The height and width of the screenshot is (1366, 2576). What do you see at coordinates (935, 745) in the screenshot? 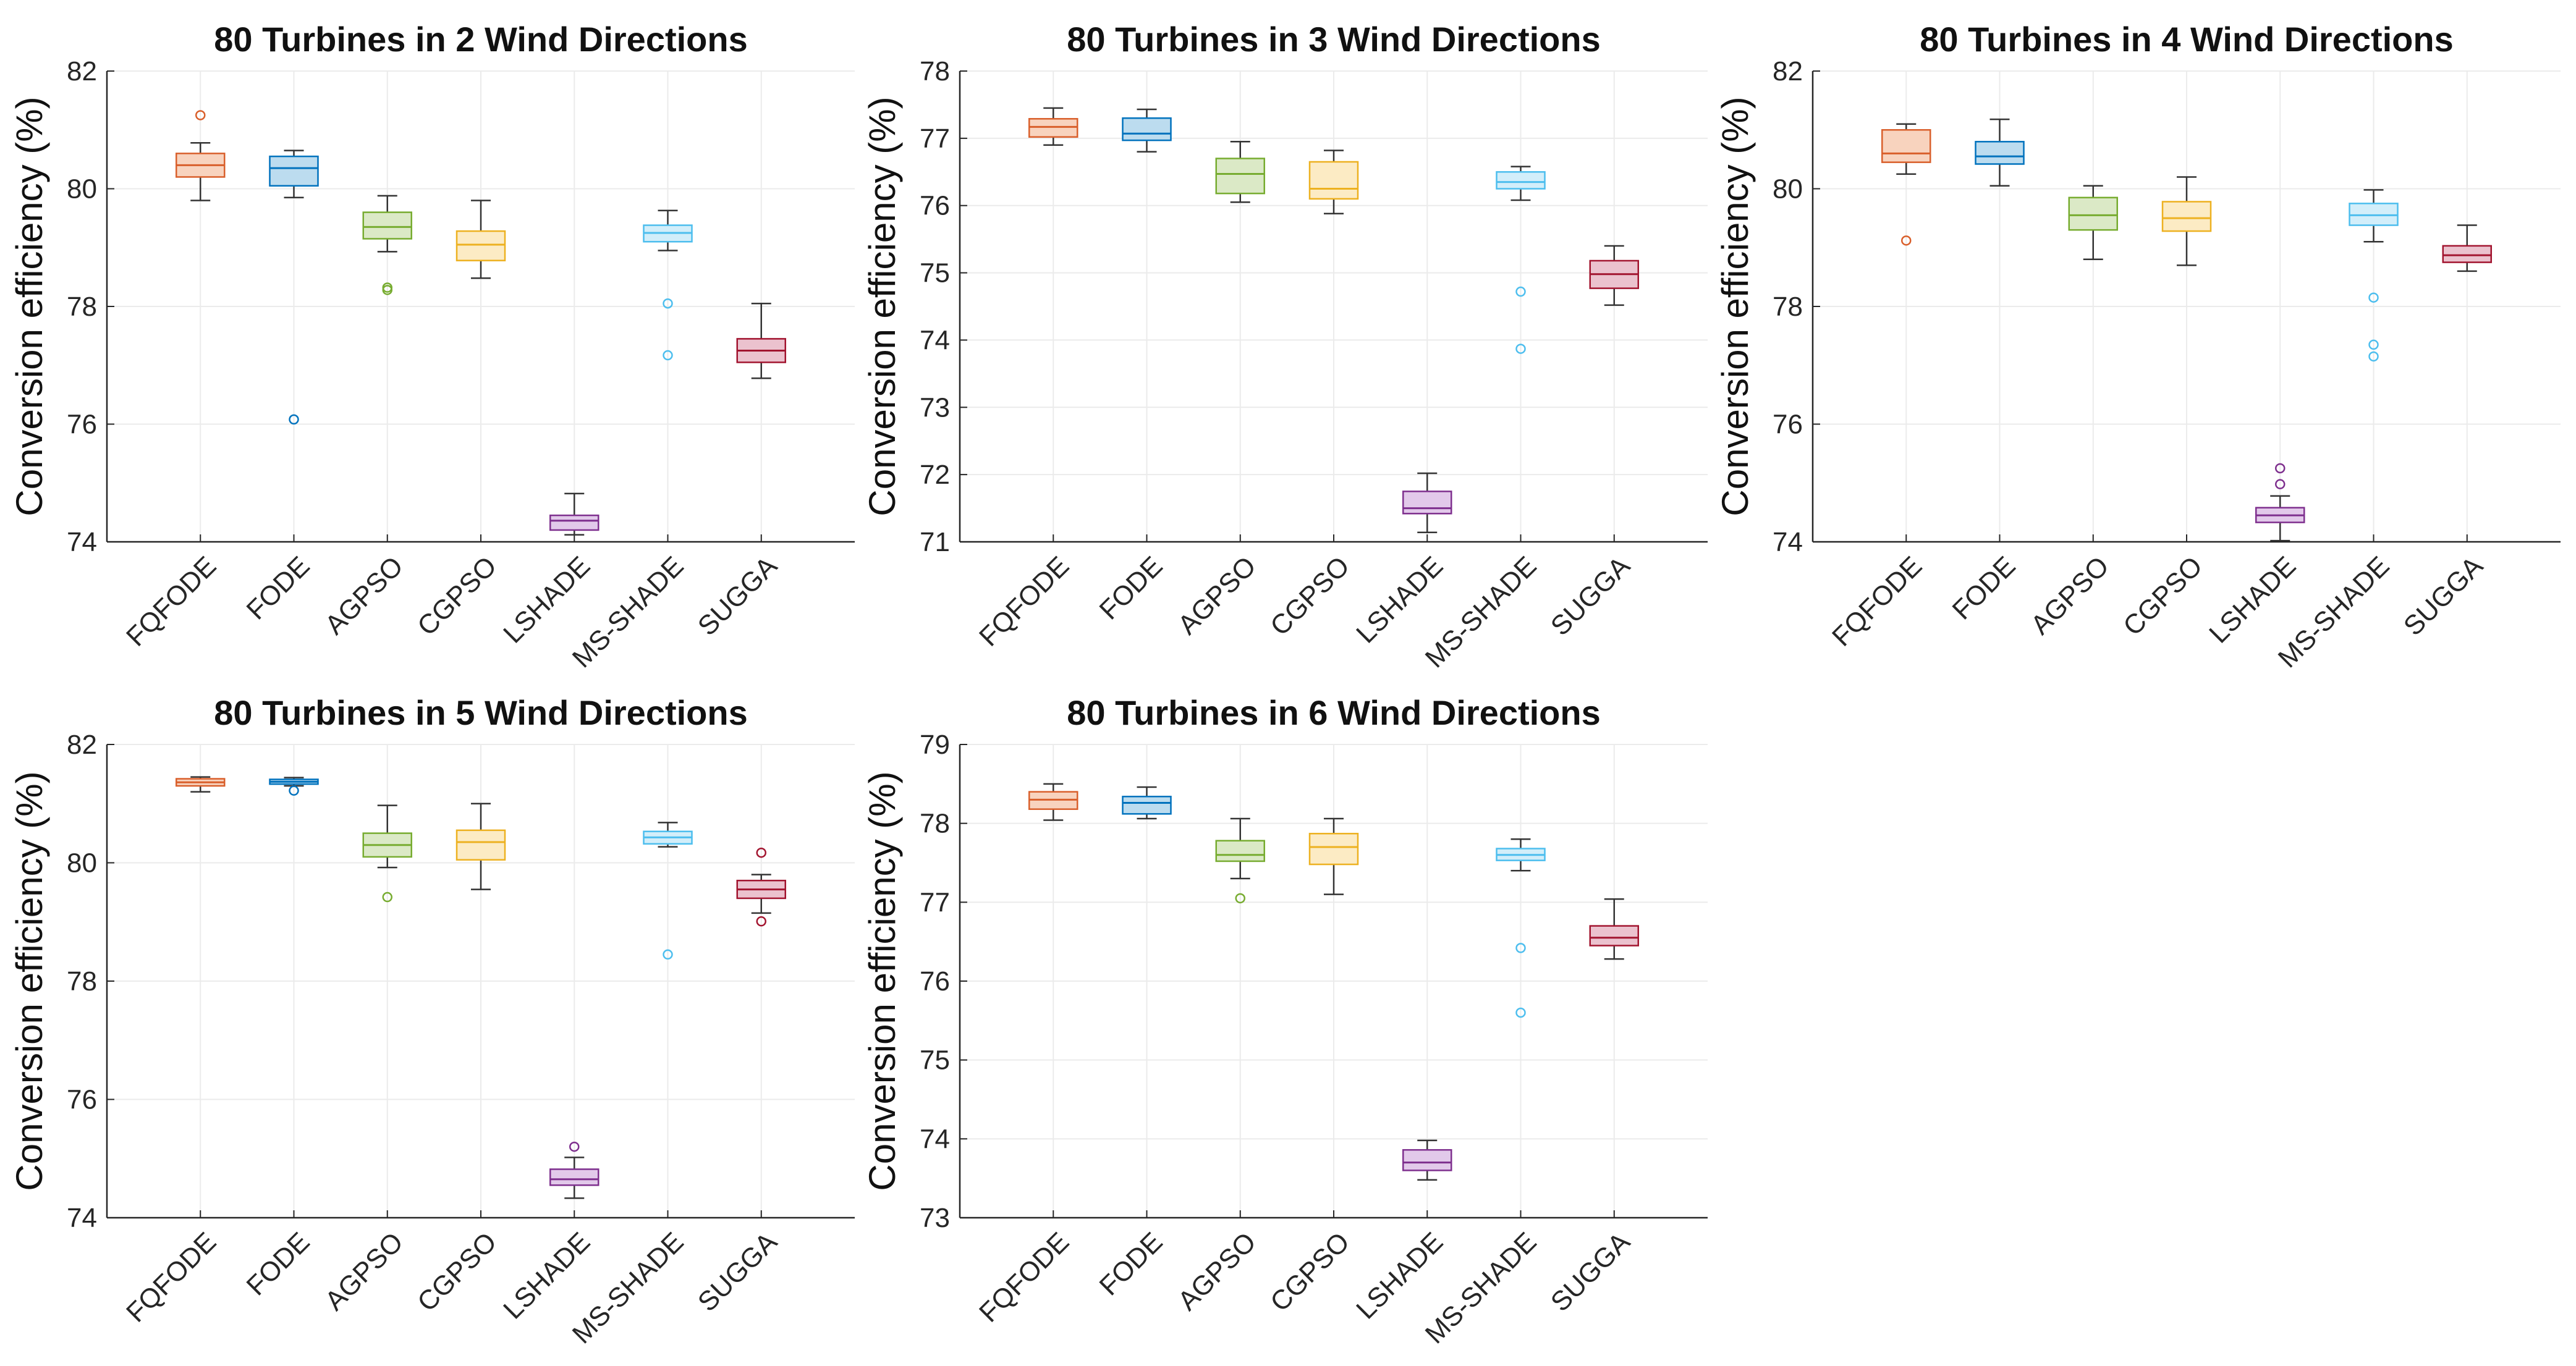
I see `y-tick-label: 79` at bounding box center [935, 745].